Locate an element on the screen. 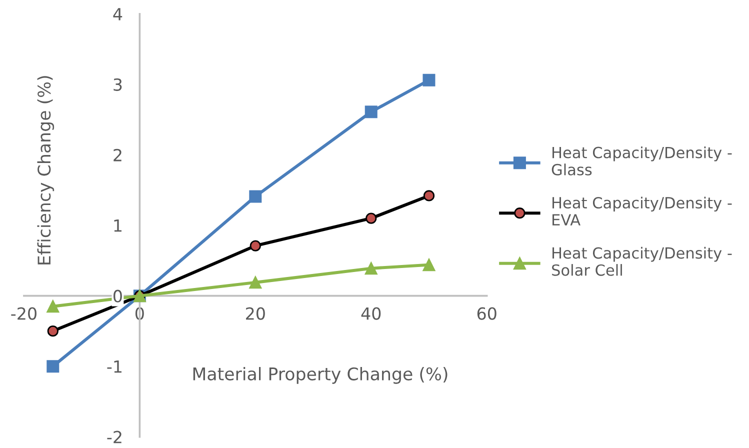 The image size is (749, 448). x-tick-label: 60 is located at coordinates (486, 313).